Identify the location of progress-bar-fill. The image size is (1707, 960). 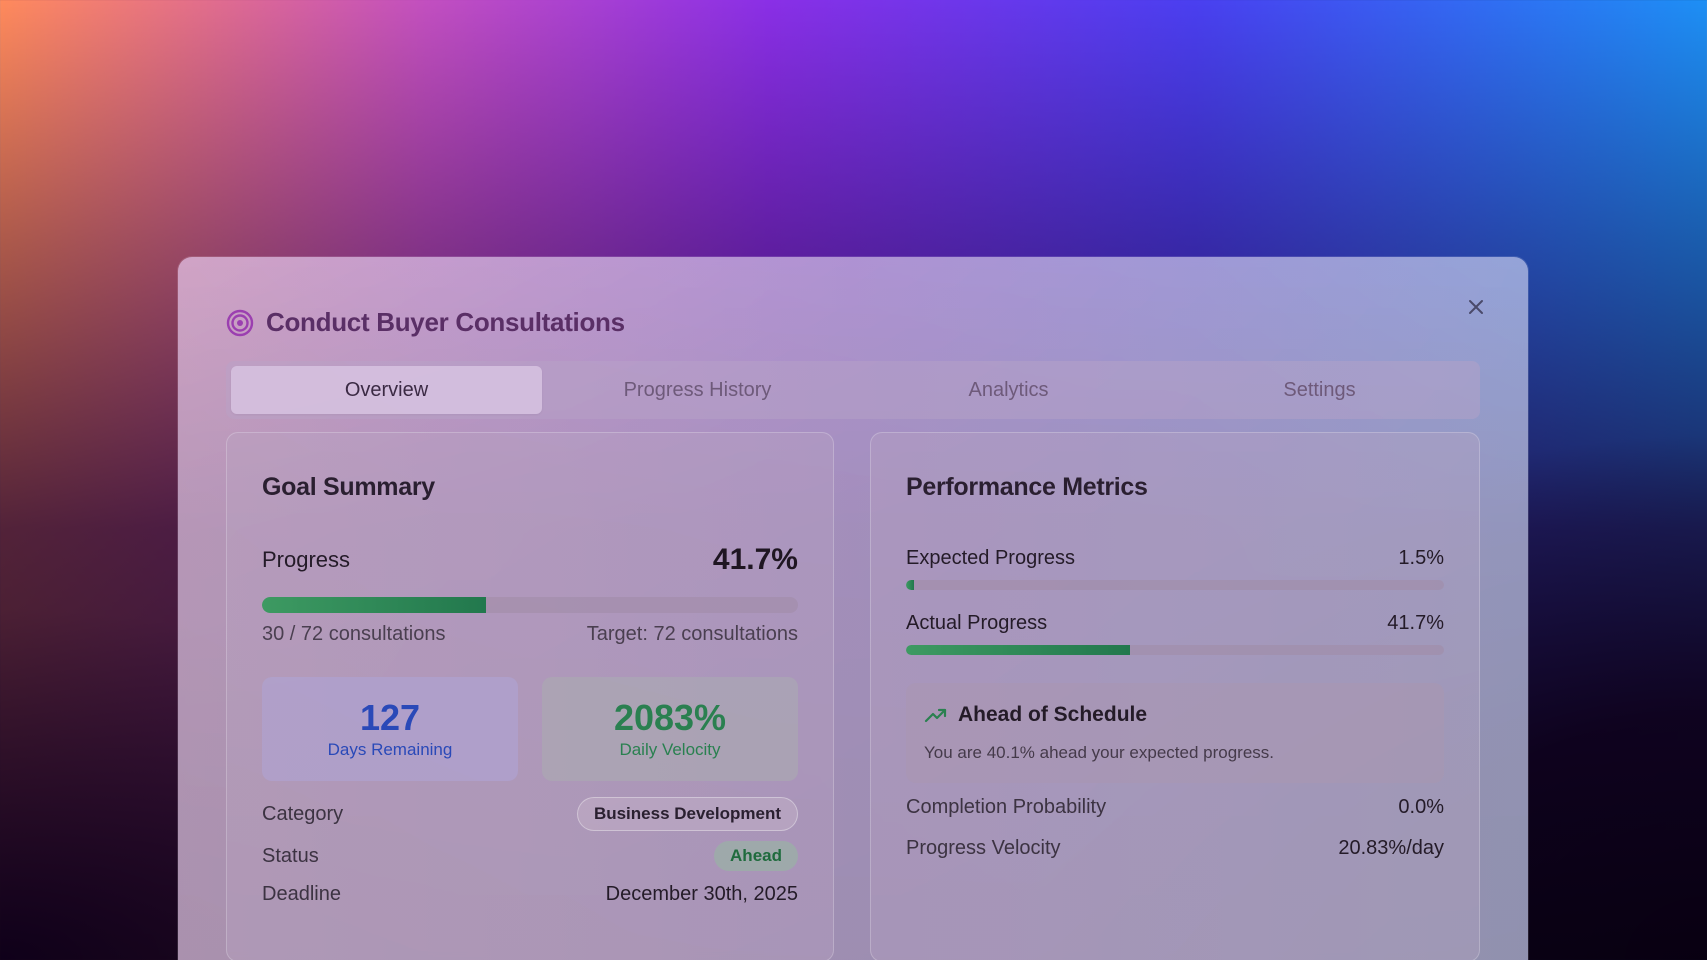
(374, 605).